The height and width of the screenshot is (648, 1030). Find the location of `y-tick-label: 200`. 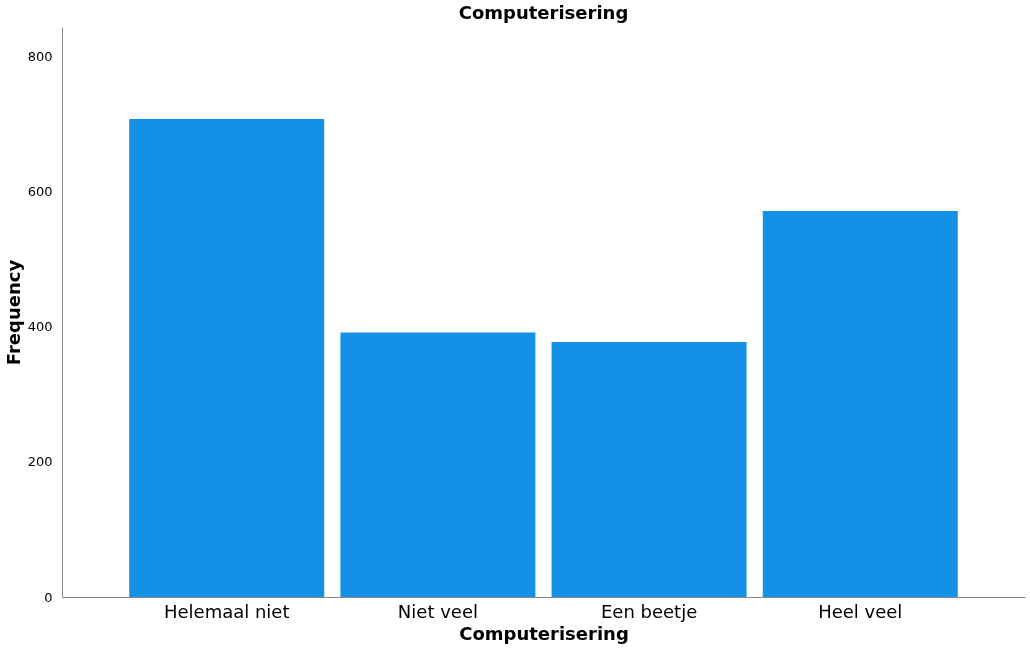

y-tick-label: 200 is located at coordinates (40, 462).